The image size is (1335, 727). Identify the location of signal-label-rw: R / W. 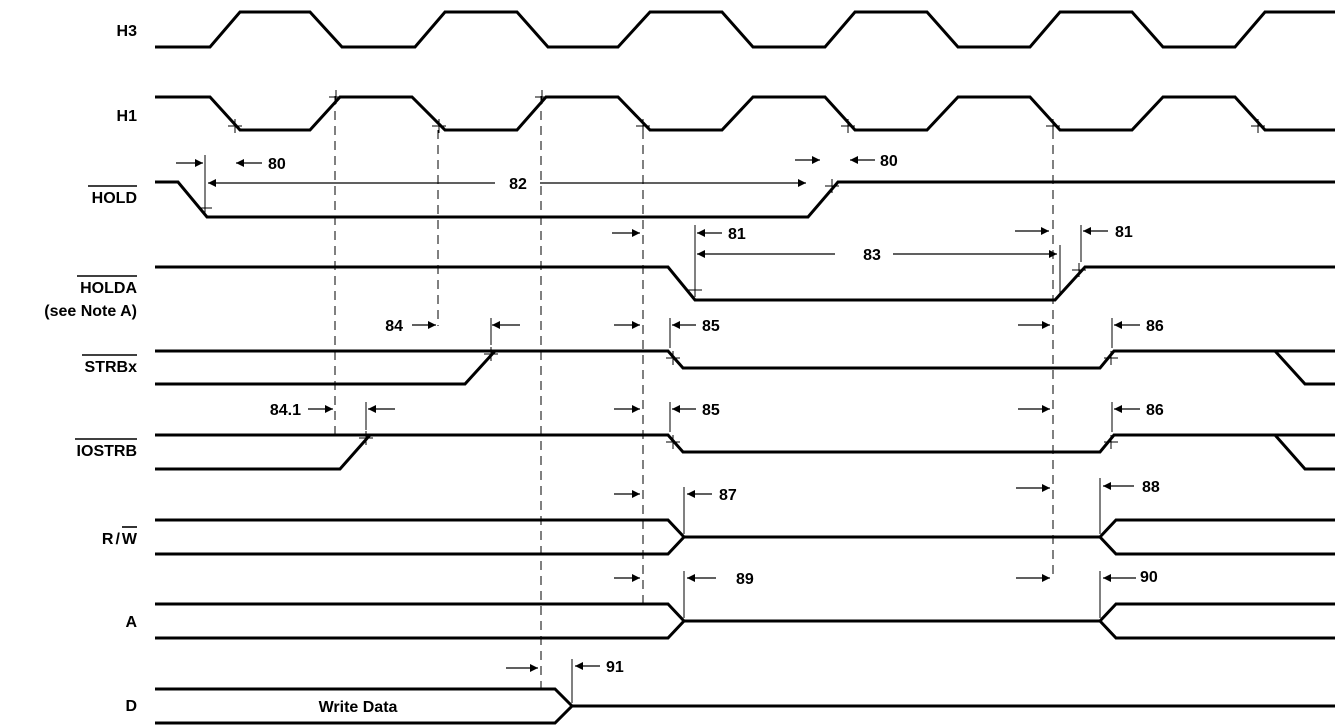
(120, 539).